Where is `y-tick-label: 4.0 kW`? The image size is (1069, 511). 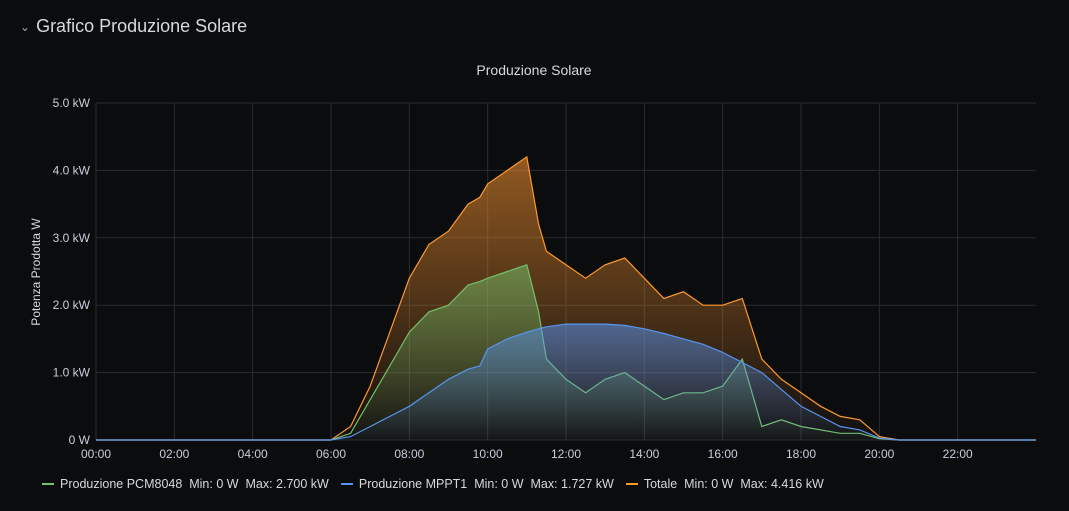 y-tick-label: 4.0 kW is located at coordinates (72, 170).